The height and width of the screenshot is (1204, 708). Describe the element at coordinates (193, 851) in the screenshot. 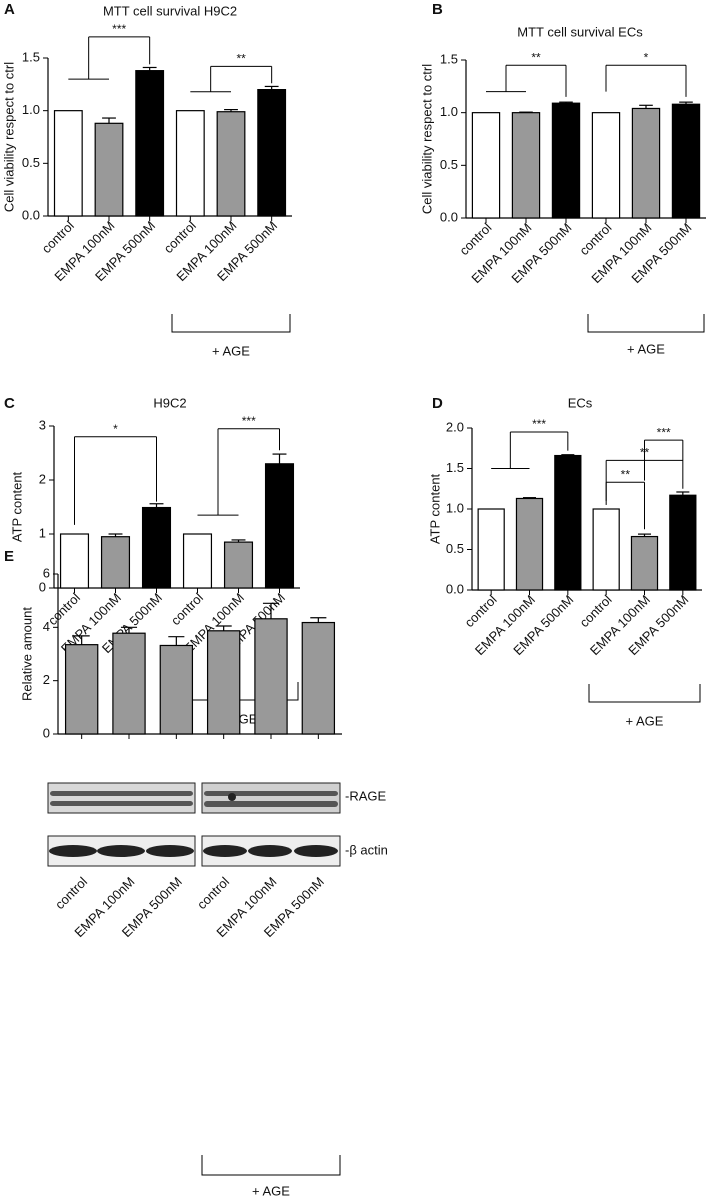

I see `actin-bands` at that location.